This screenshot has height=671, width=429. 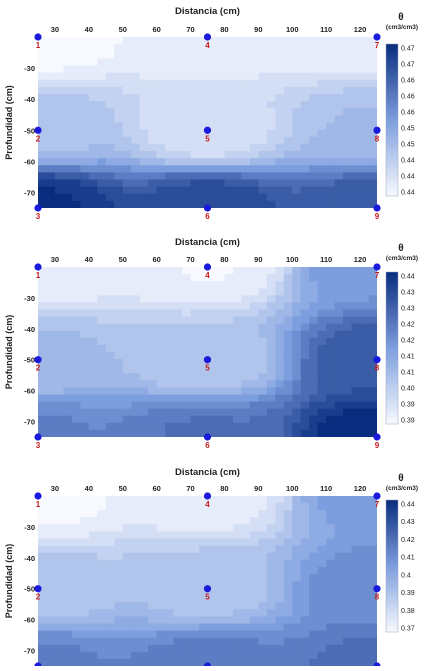 I want to click on x-tick-label: 60, so click(x=156, y=488).